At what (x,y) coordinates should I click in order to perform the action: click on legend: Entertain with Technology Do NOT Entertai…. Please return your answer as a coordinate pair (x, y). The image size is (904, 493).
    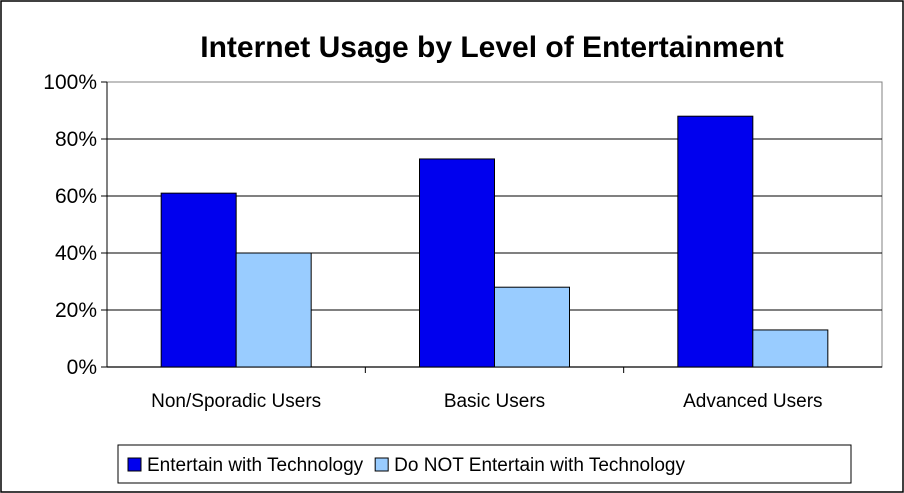
    Looking at the image, I should click on (484, 464).